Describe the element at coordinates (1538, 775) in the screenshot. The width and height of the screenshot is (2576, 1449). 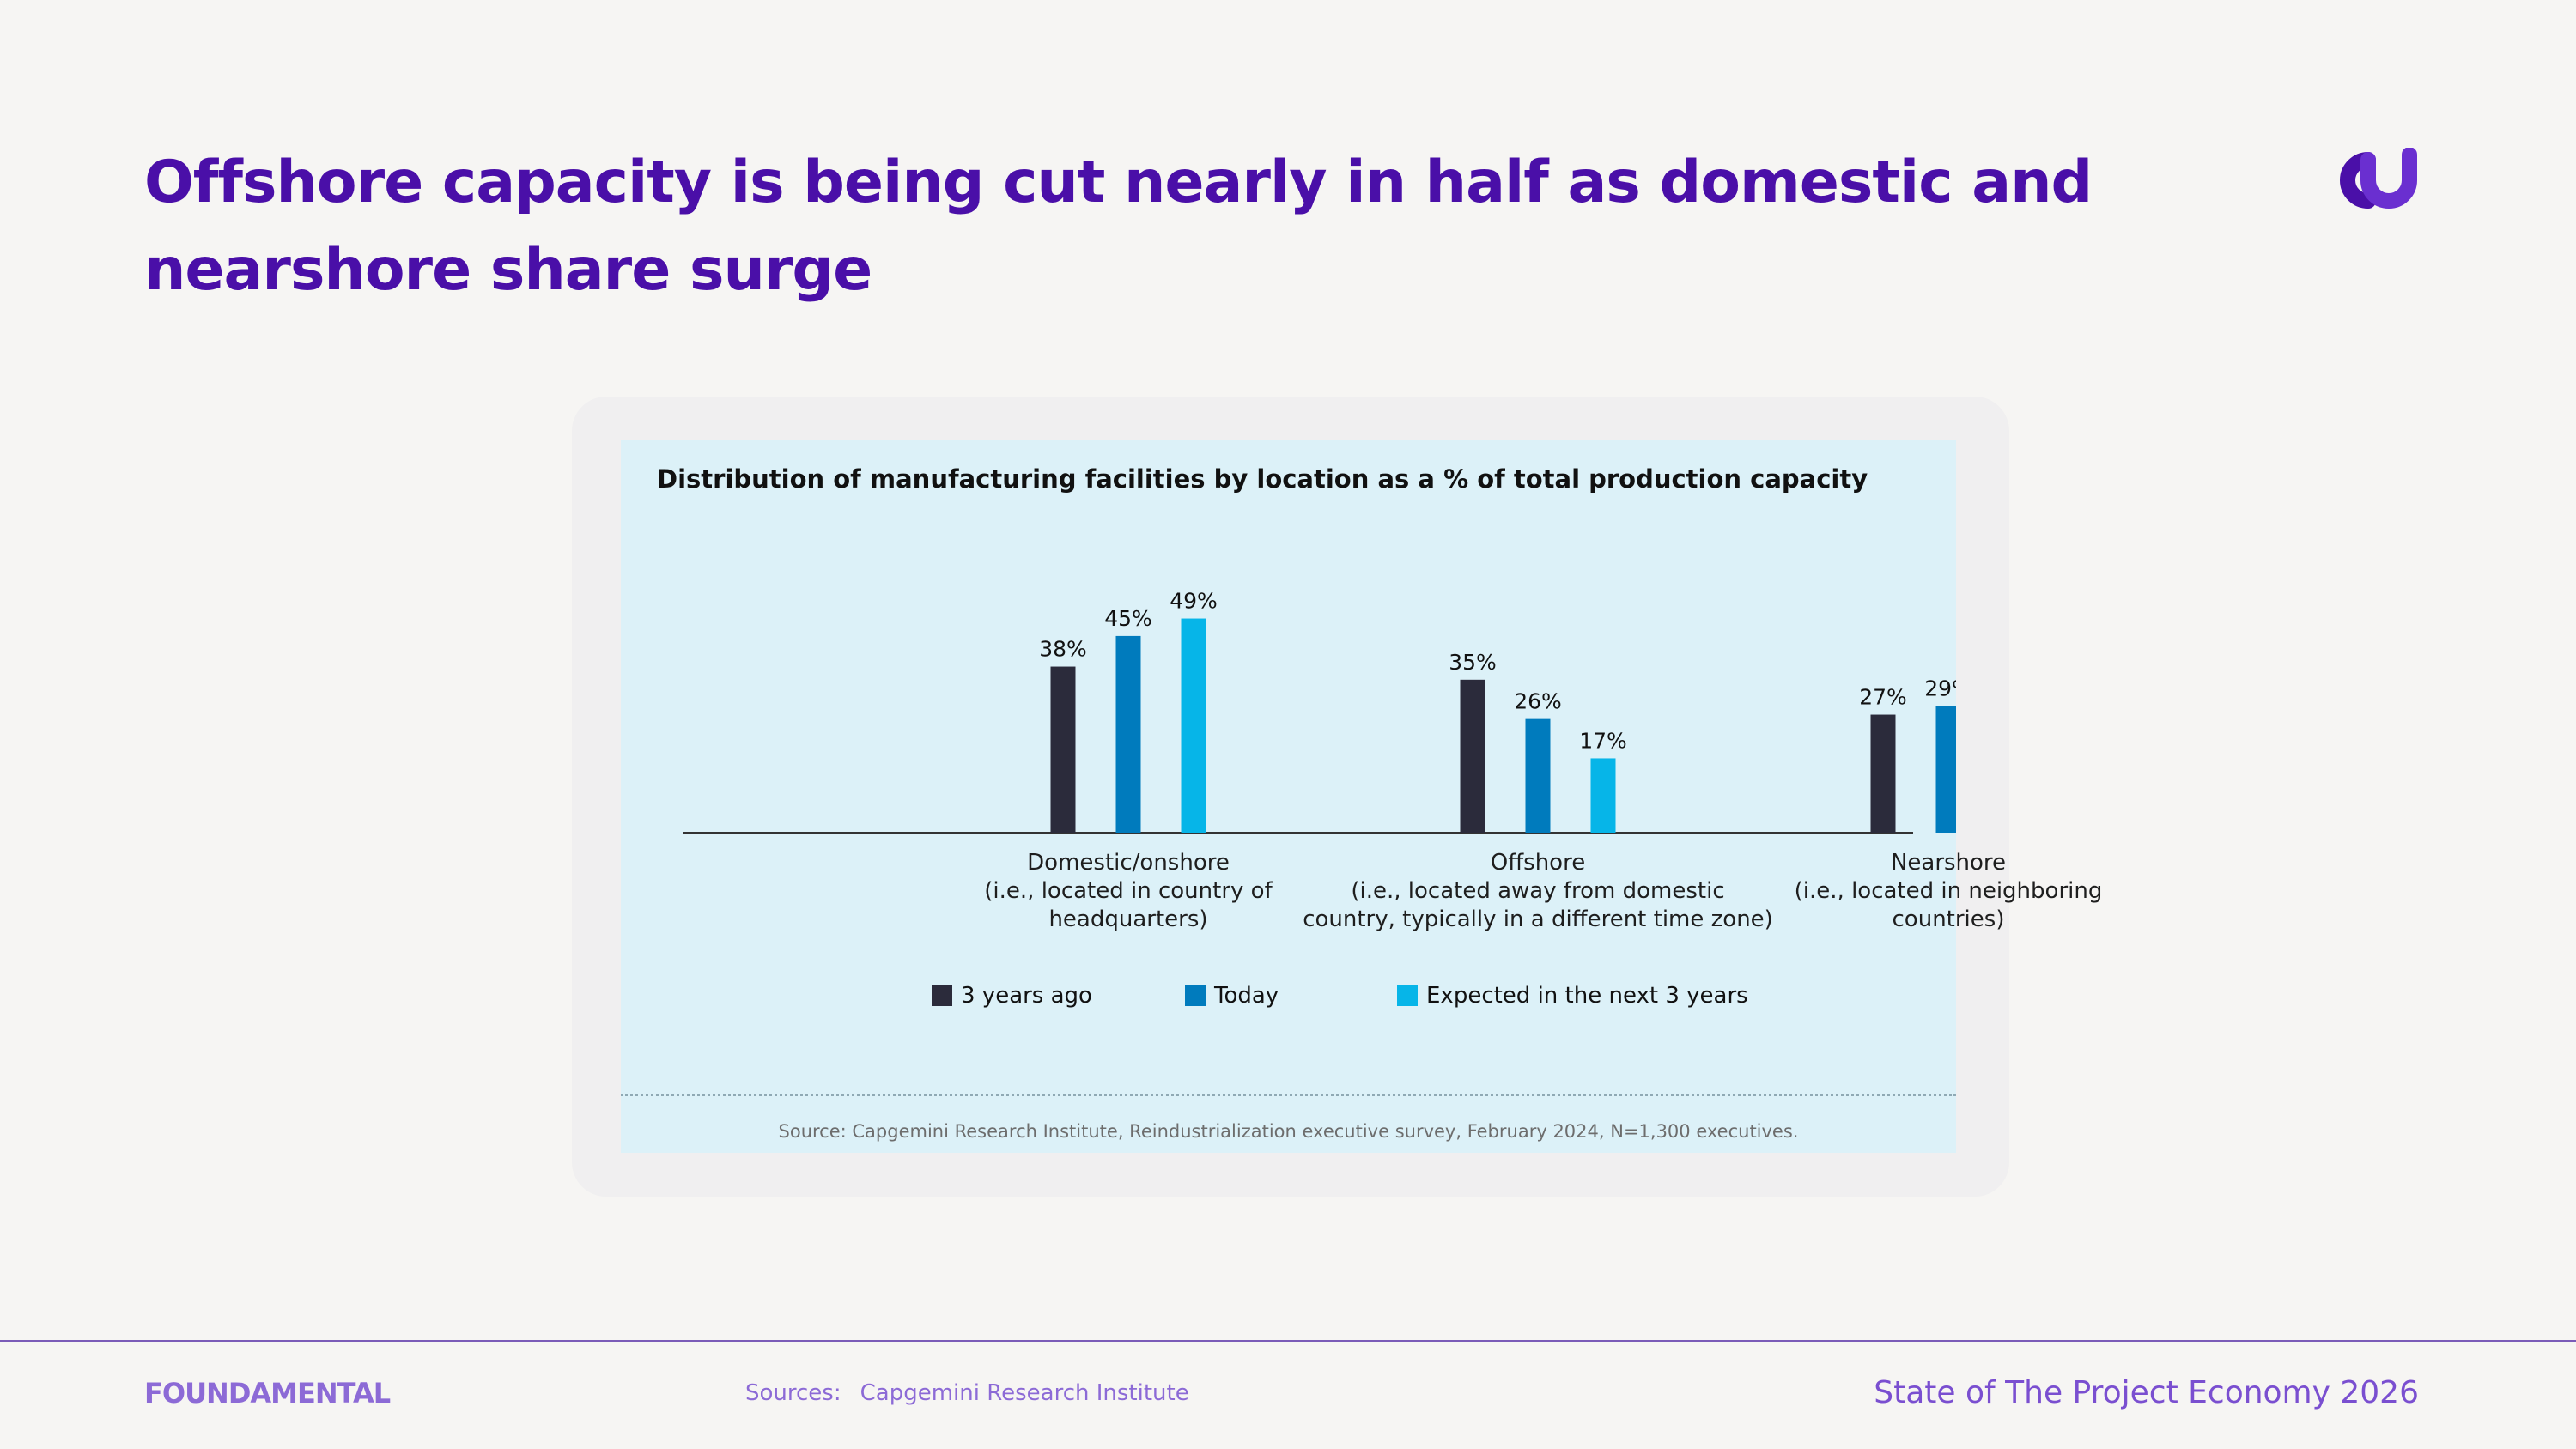
I see `bar-offshore-today` at that location.